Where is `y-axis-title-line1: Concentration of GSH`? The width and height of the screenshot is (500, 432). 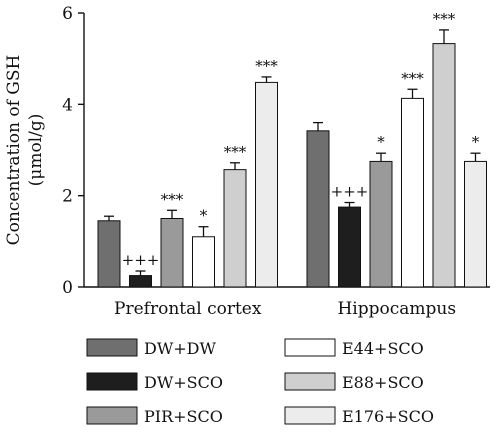 y-axis-title-line1: Concentration of GSH is located at coordinates (14, 150).